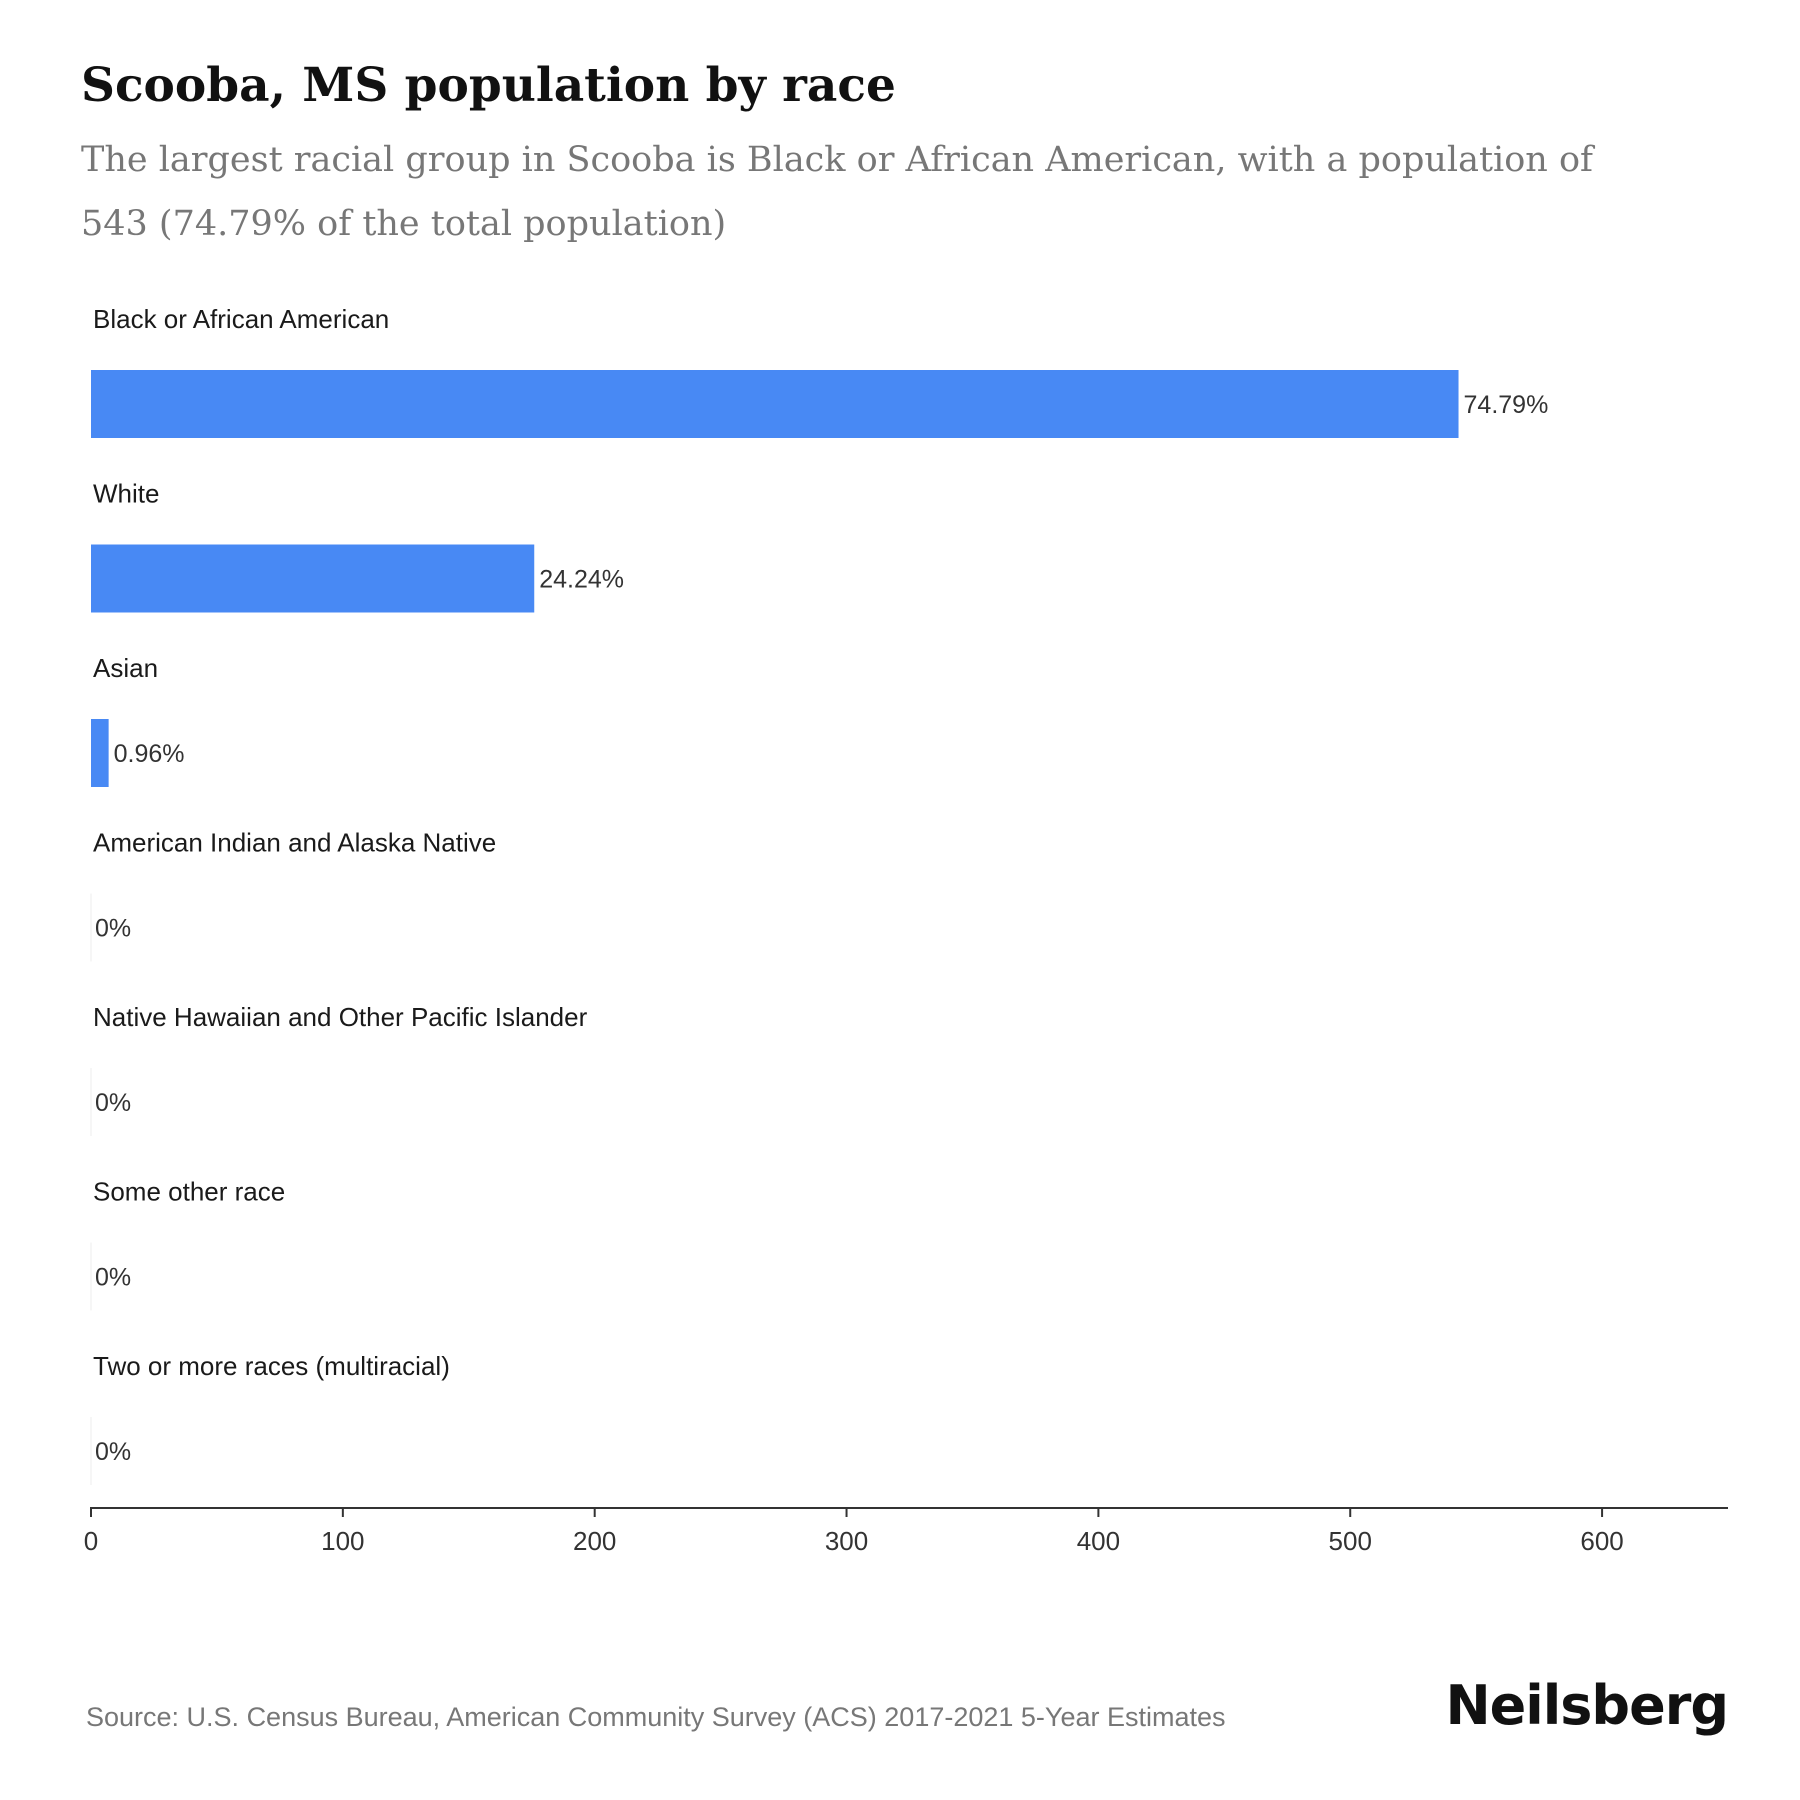 This screenshot has width=1800, height=1800. What do you see at coordinates (1601, 1541) in the screenshot?
I see `x-tick-label: 600` at bounding box center [1601, 1541].